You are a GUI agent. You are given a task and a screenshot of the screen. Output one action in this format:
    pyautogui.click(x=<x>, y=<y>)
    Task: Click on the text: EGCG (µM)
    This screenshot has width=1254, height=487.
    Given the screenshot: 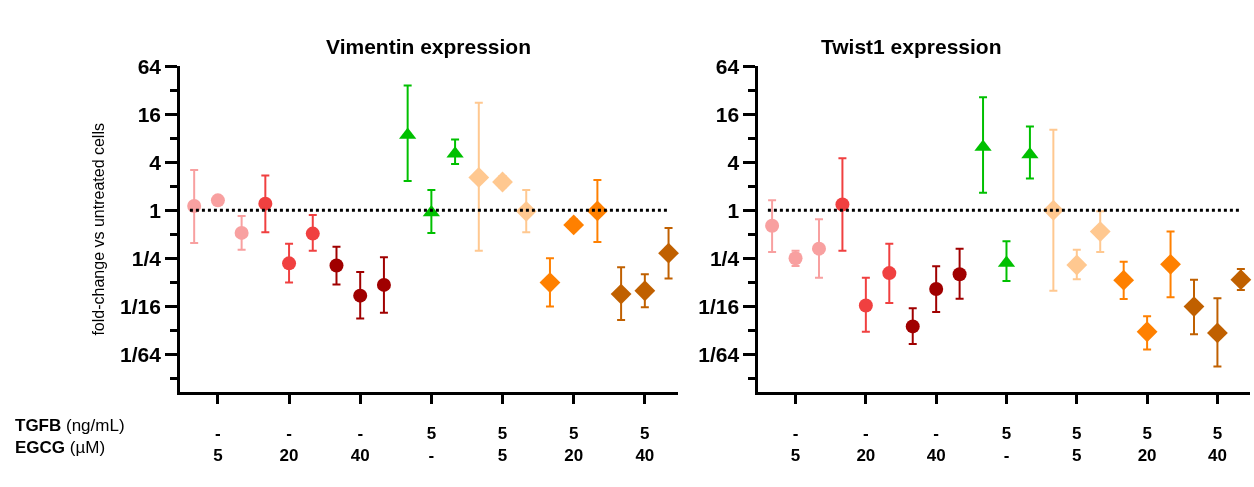 What is the action you would take?
    pyautogui.click(x=60, y=447)
    